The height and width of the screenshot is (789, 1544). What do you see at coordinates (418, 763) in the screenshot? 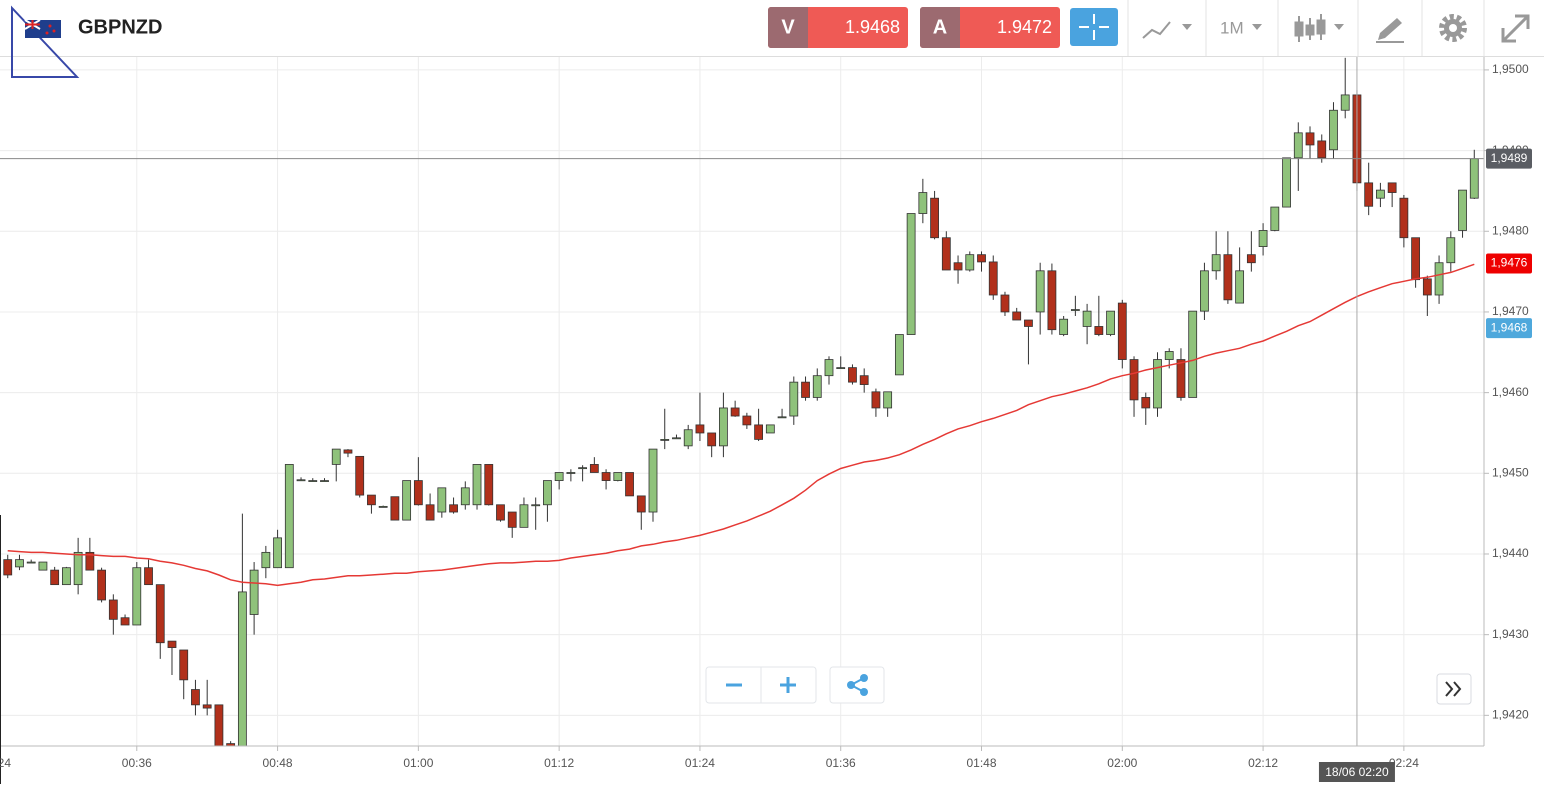
I see `x-tick-label: 01:00` at bounding box center [418, 763].